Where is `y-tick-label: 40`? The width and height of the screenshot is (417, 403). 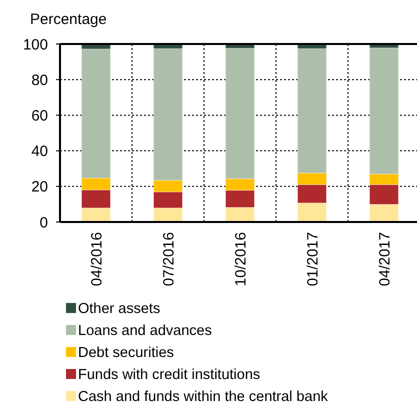
y-tick-label: 40 is located at coordinates (39, 151).